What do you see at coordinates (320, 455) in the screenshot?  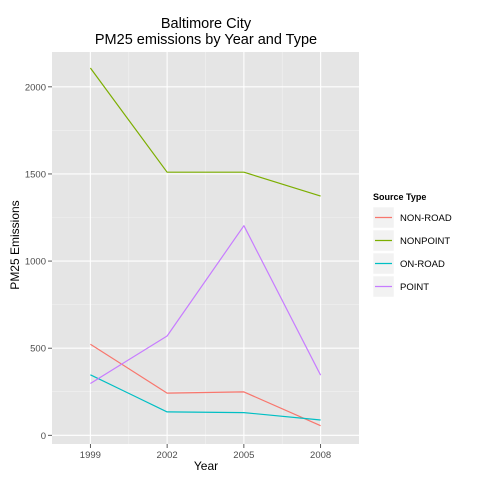 I see `x-tick-label: 2008` at bounding box center [320, 455].